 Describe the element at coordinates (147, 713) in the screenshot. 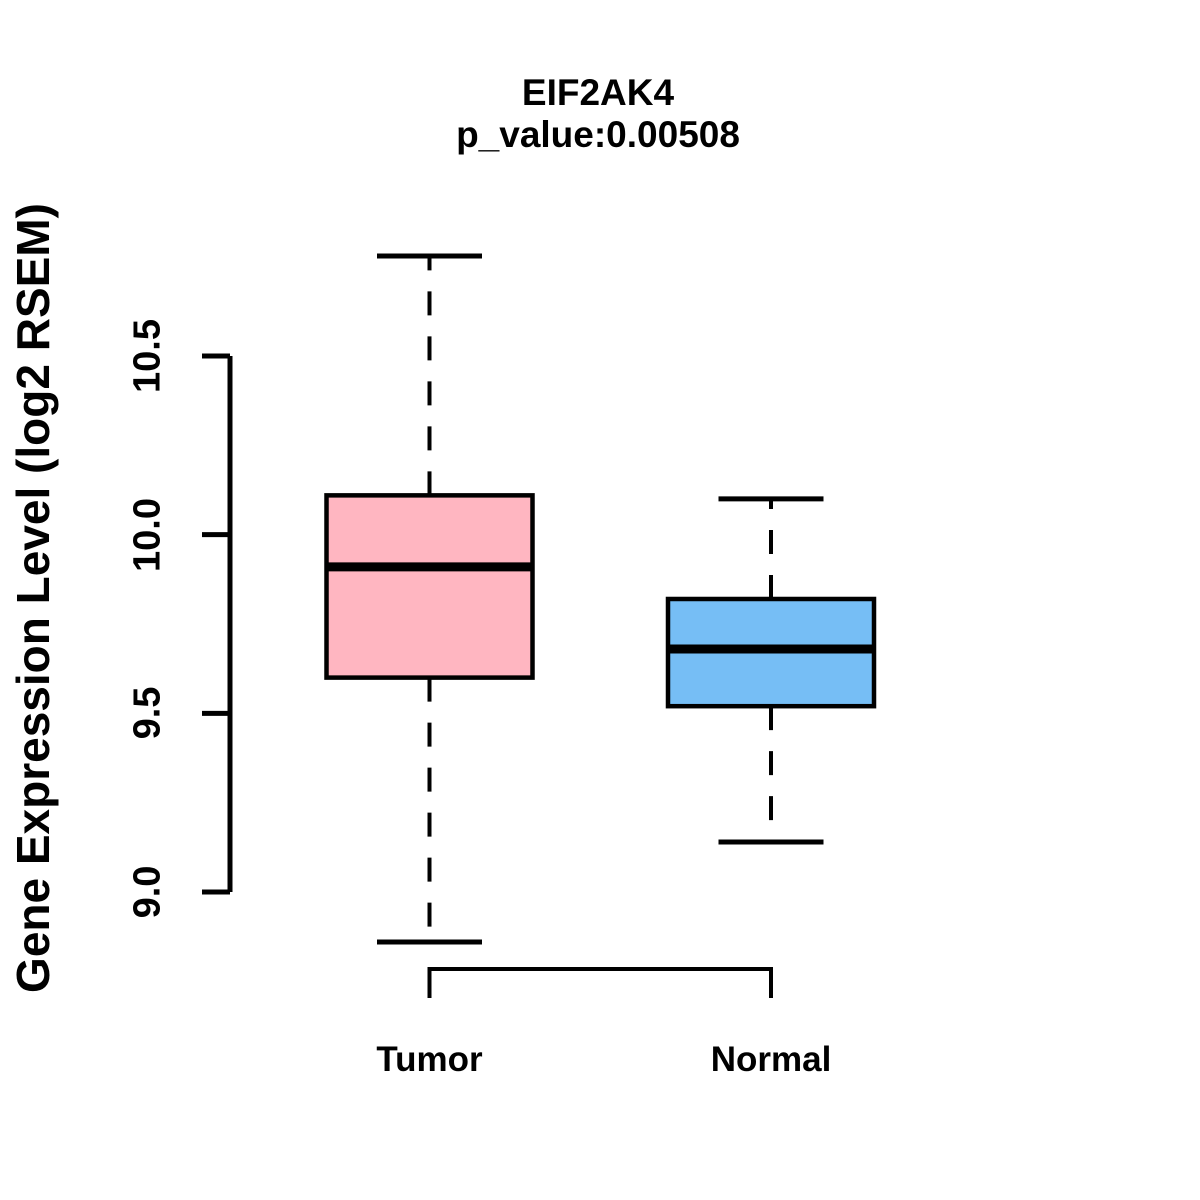

I see `y-tick-label: 9.5` at that location.